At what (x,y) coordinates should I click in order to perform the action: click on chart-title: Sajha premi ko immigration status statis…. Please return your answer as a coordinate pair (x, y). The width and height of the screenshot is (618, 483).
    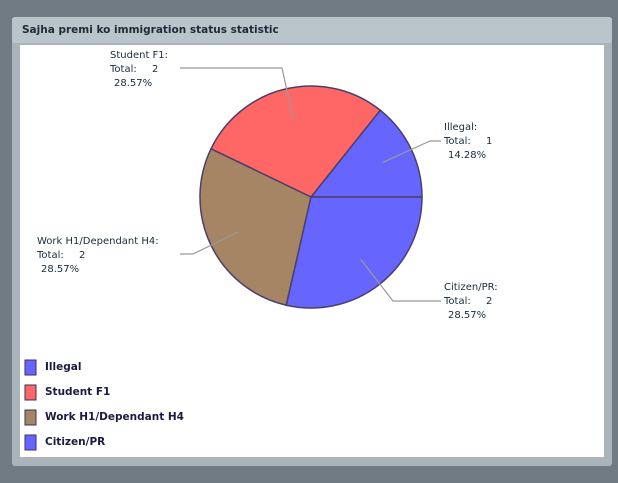
    Looking at the image, I should click on (150, 30).